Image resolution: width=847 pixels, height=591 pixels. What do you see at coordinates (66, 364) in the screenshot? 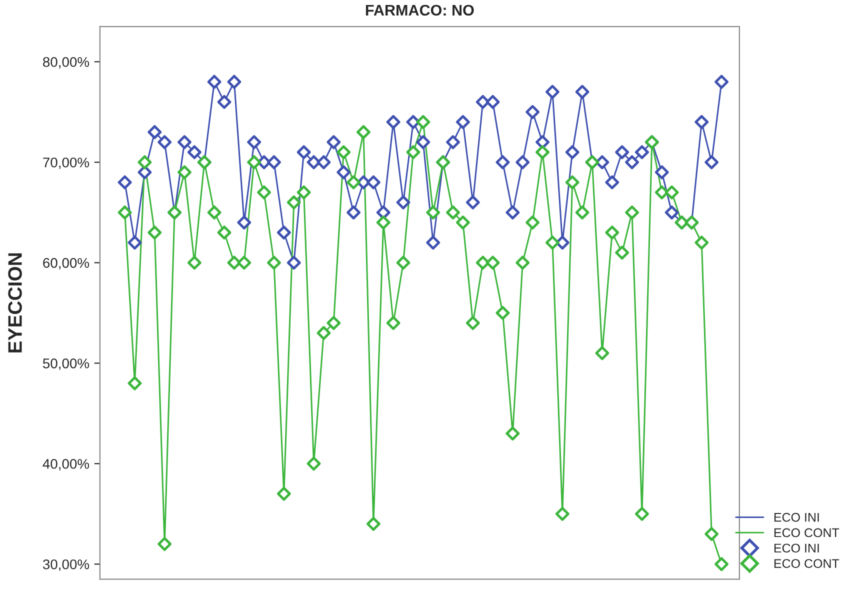
I see `y-tick-label: 50,00%` at bounding box center [66, 364].